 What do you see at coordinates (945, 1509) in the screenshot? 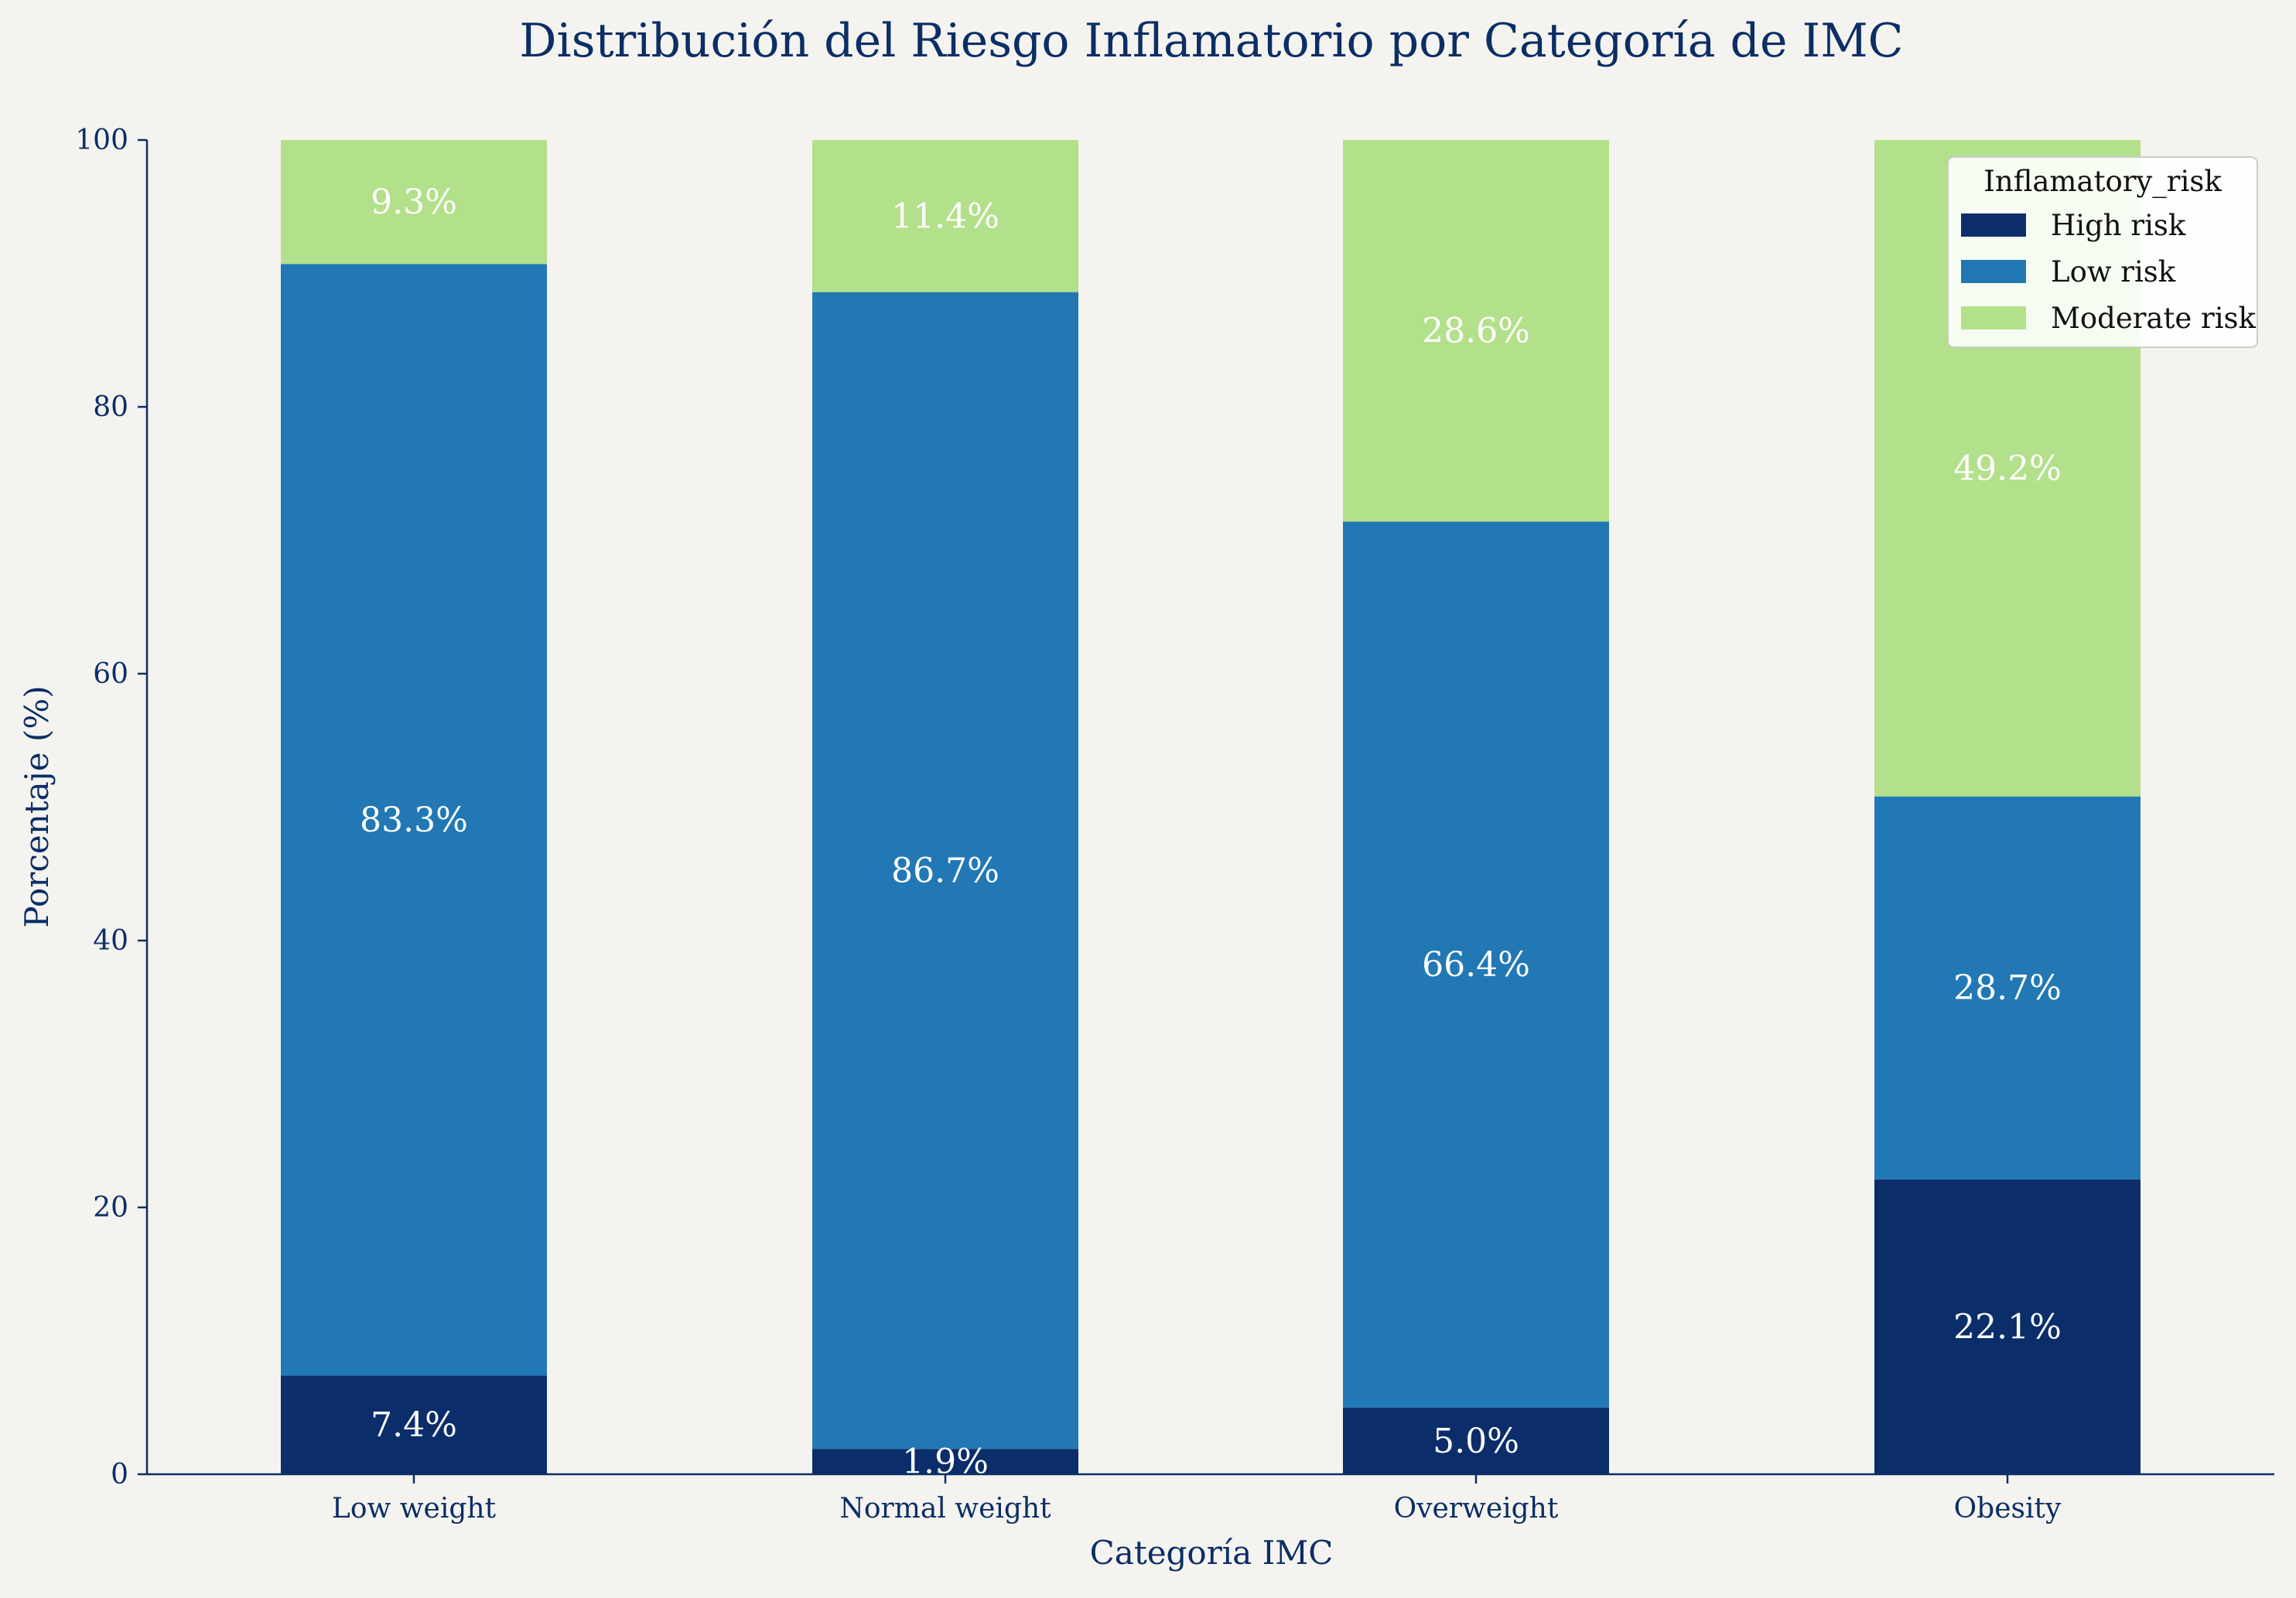
I see `x-tick-label: Normal weight` at bounding box center [945, 1509].